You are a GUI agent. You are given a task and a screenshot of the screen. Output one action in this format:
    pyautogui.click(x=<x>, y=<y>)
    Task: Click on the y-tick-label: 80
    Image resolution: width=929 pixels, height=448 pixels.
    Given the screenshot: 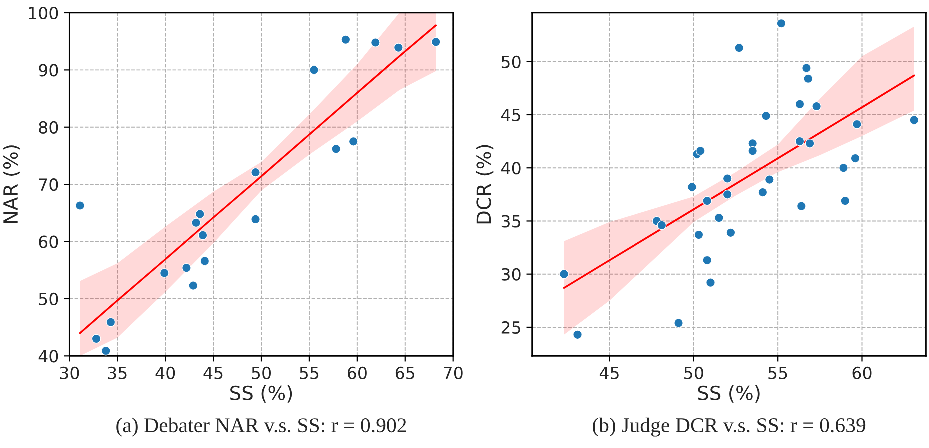 What is the action you would take?
    pyautogui.click(x=48, y=127)
    